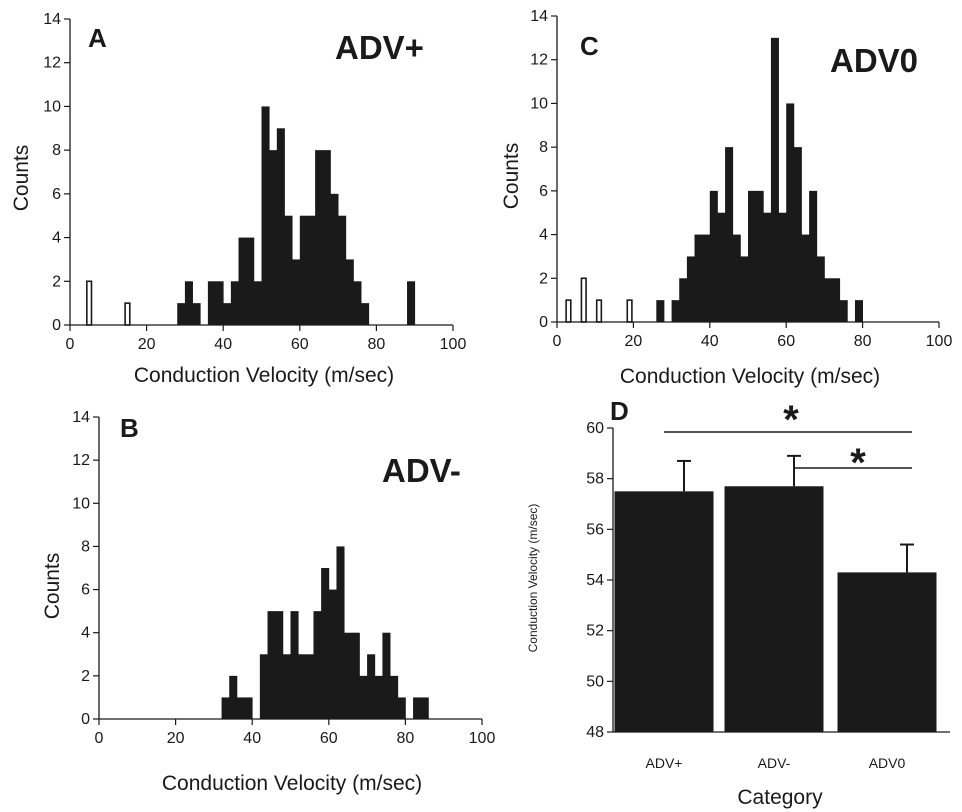 The width and height of the screenshot is (962, 812). What do you see at coordinates (595, 479) in the screenshot?
I see `y-tick-label: 58` at bounding box center [595, 479].